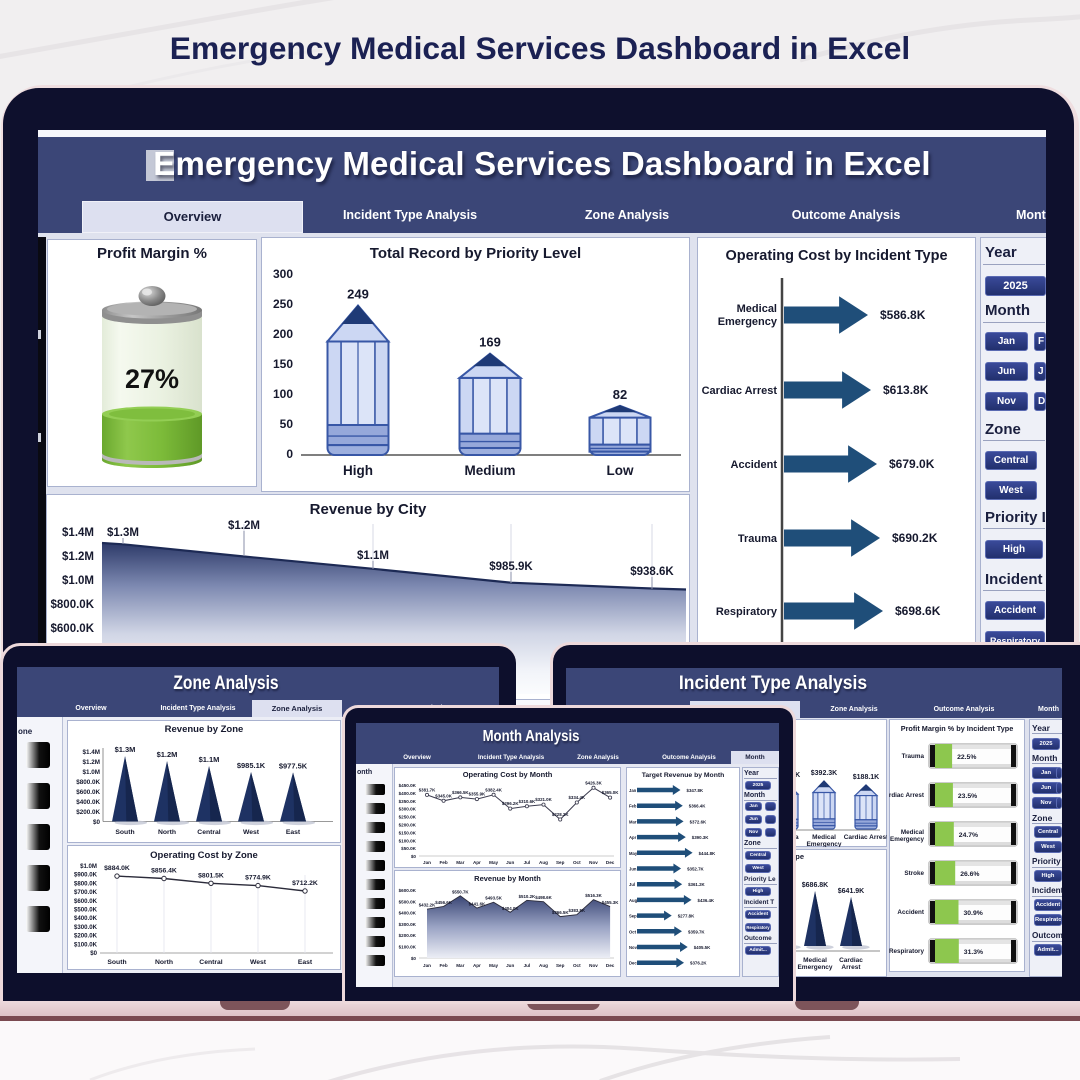 This screenshot has width=1080, height=1080. I want to click on svg-text: East, so click(293, 832).